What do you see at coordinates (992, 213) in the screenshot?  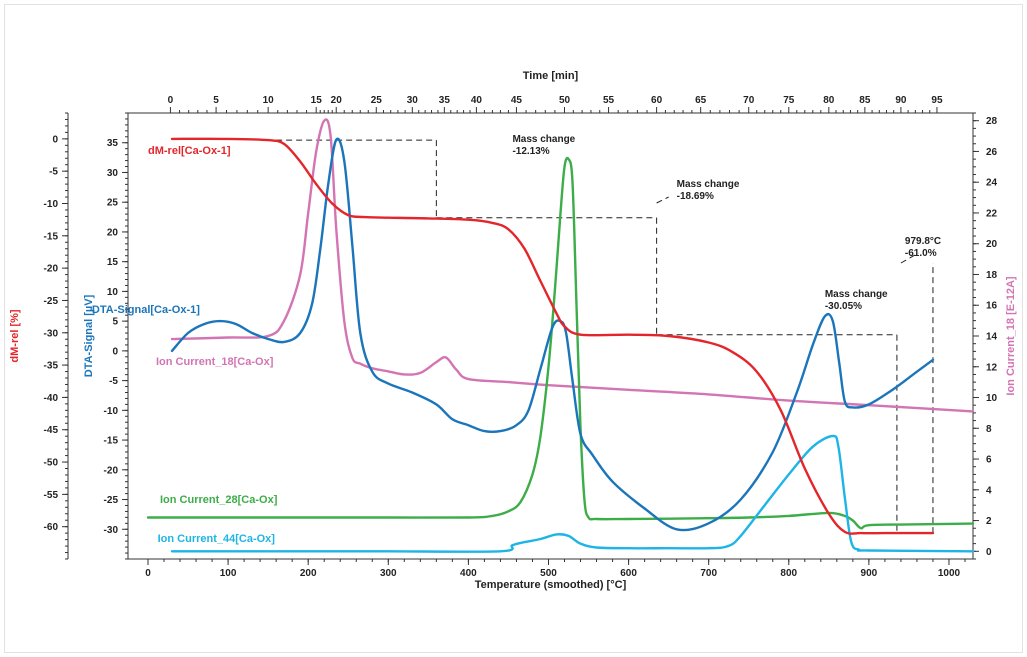 I see `ion-tick-label: 22` at bounding box center [992, 213].